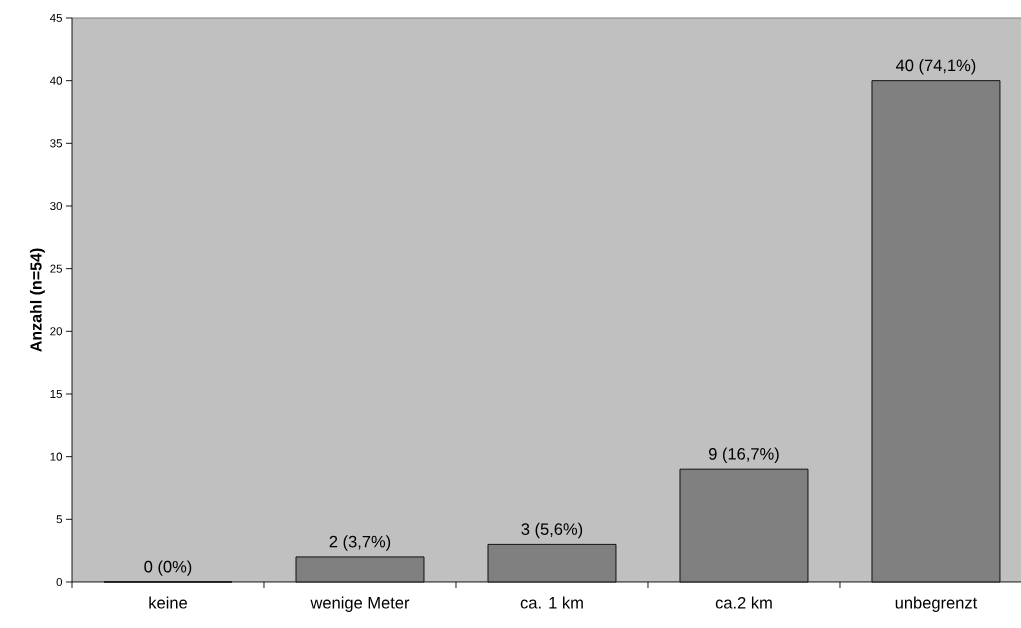 The image size is (1021, 628). I want to click on data-label: 3 (5,6%), so click(552, 530).